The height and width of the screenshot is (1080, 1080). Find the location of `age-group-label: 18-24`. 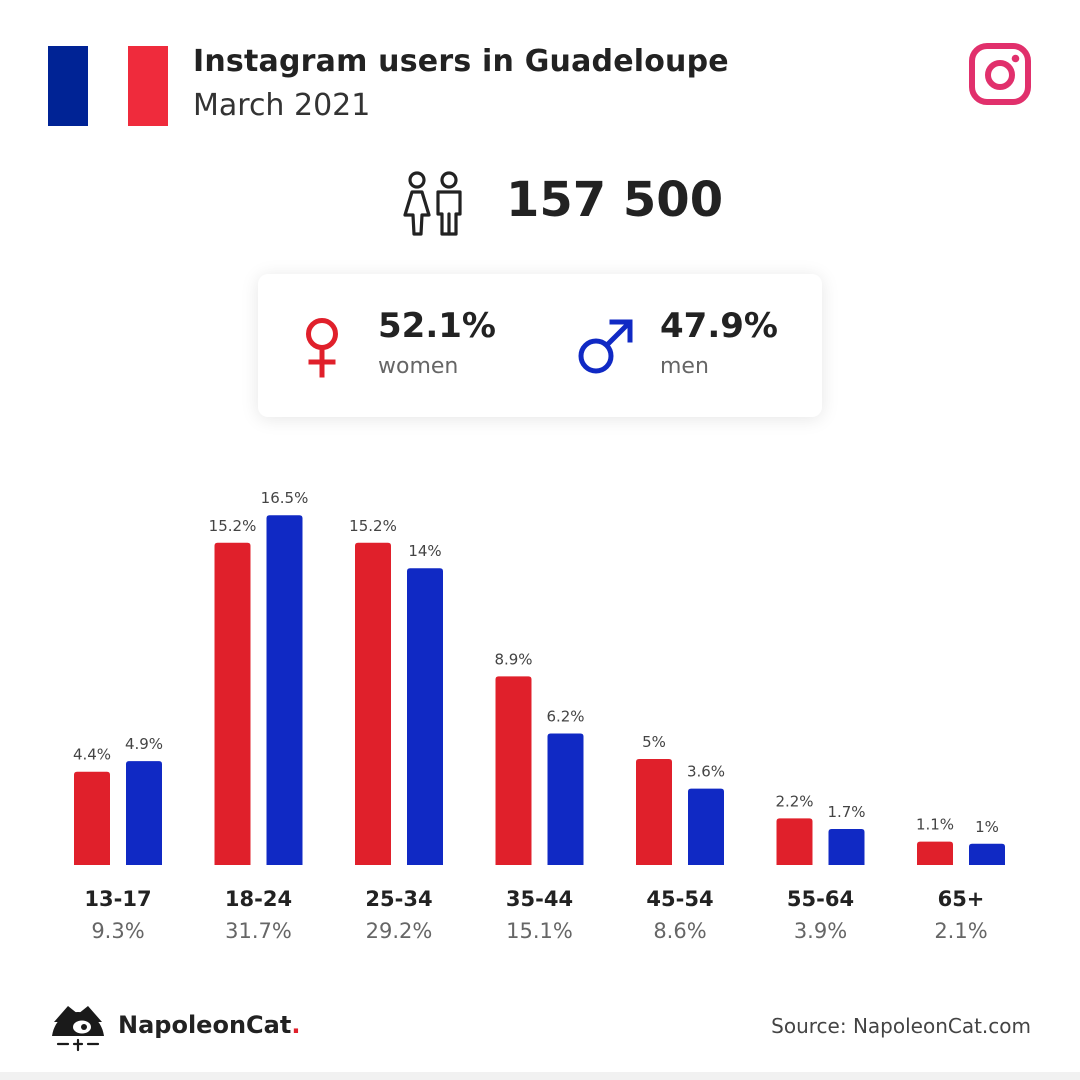

age-group-label: 18-24 is located at coordinates (258, 899).